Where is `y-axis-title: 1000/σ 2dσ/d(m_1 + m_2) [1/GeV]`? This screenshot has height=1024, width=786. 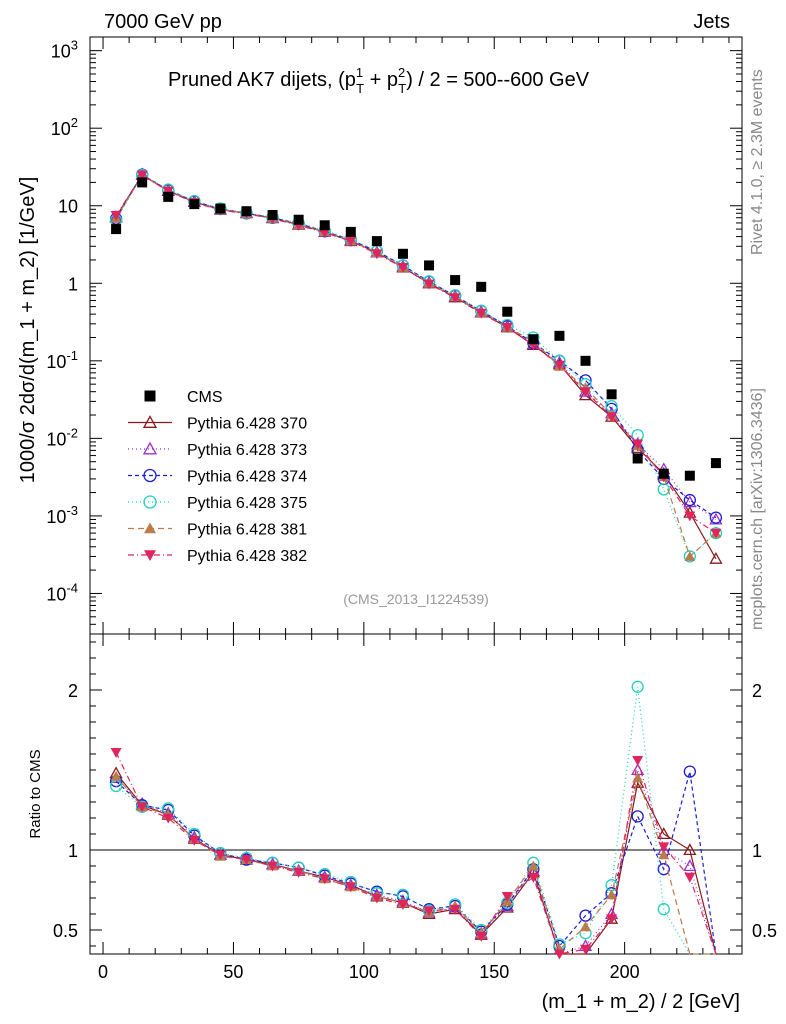
y-axis-title: 1000/σ 2dσ/d(m_1 + m_2) [1/GeV] is located at coordinates (28, 330).